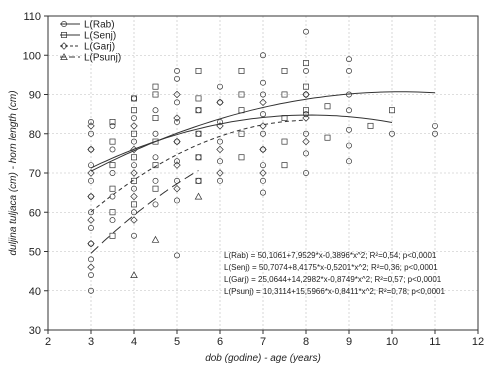 This screenshot has height=365, width=484. What do you see at coordinates (392, 342) in the screenshot?
I see `x-tick-label: 10` at bounding box center [392, 342].